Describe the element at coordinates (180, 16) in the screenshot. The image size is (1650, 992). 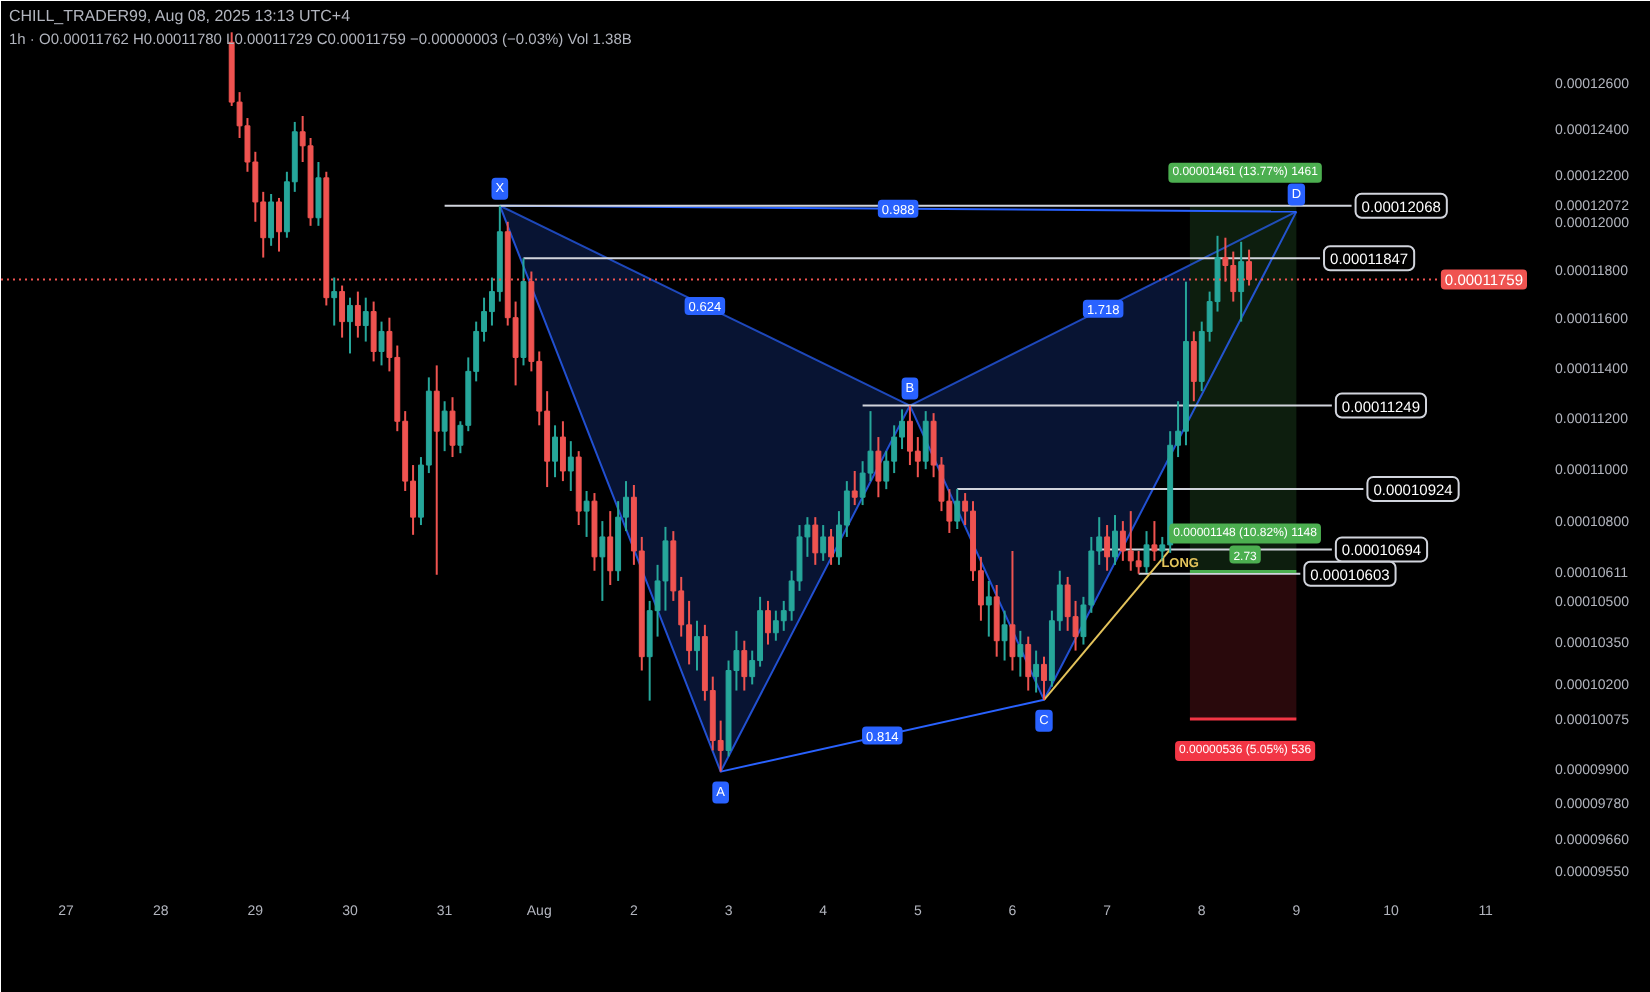
I see `chart-title: CHILL_TRADER99, Aug 08, 2025 13:13 UTC+4` at that location.